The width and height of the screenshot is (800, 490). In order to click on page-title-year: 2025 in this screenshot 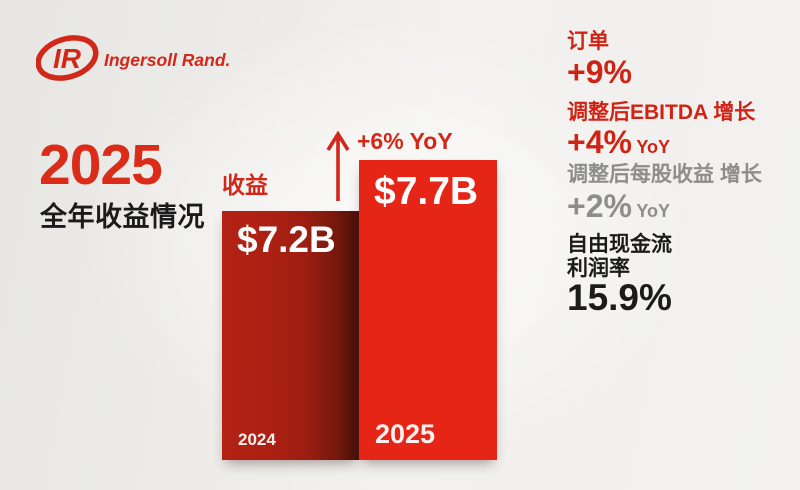, I will do `click(101, 165)`.